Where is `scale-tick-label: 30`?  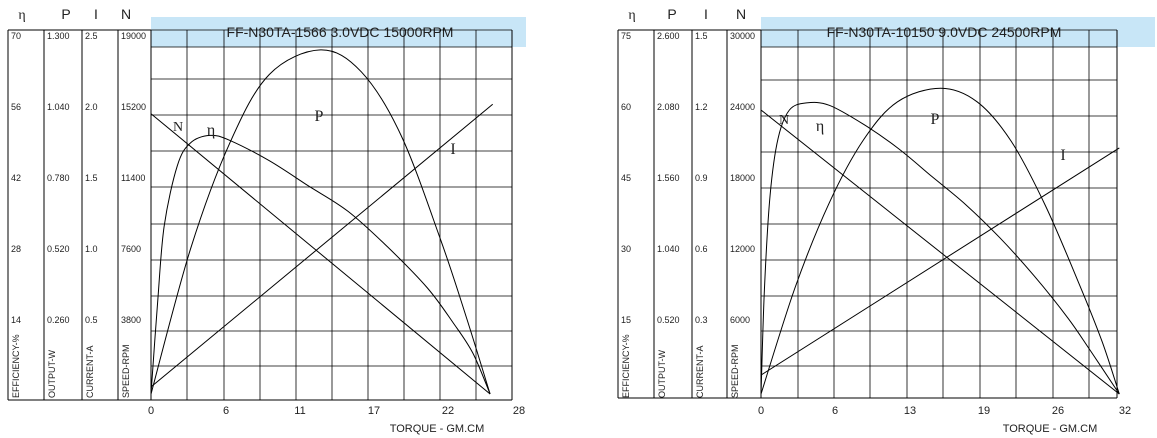
scale-tick-label: 30 is located at coordinates (626, 249).